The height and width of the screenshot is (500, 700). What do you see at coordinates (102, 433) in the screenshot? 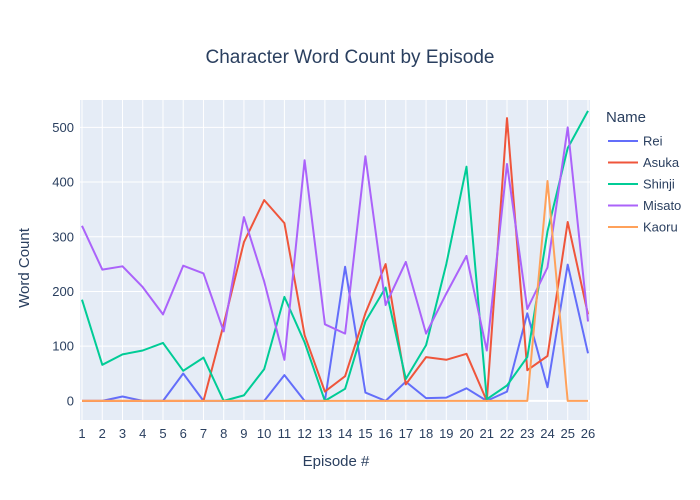
I see `x-tick-label: 2` at bounding box center [102, 433].